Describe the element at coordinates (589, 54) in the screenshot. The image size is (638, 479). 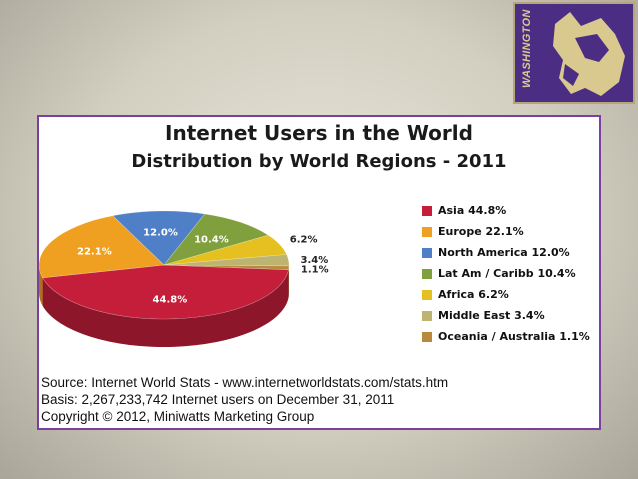
I see `husky-icon` at that location.